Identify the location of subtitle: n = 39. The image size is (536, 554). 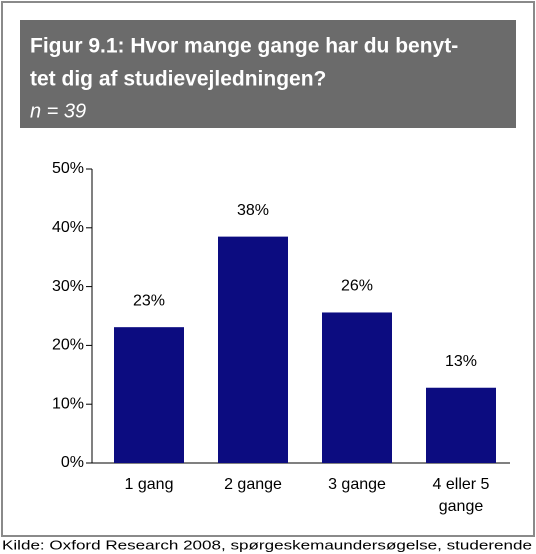
(58, 111).